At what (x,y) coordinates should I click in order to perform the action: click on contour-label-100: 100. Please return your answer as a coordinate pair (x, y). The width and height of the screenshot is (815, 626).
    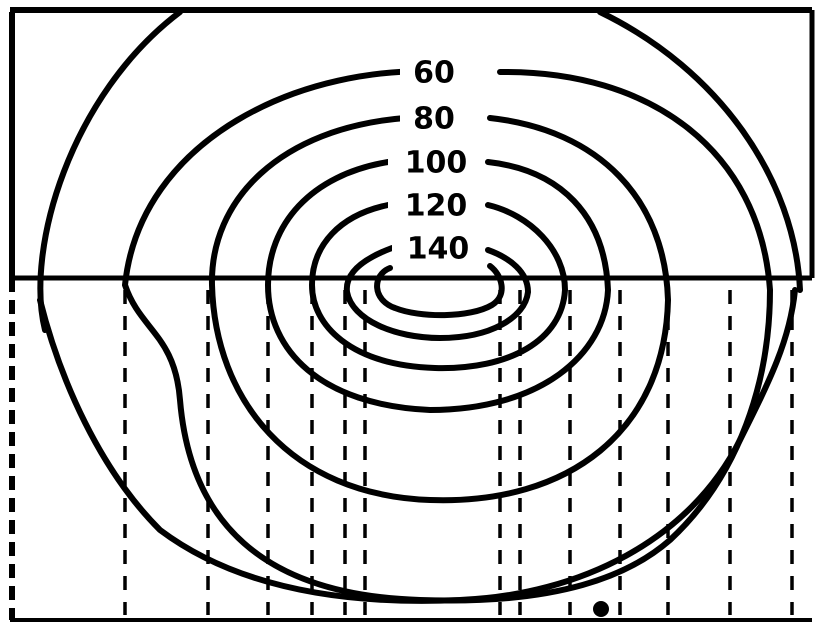
    Looking at the image, I should click on (436, 163).